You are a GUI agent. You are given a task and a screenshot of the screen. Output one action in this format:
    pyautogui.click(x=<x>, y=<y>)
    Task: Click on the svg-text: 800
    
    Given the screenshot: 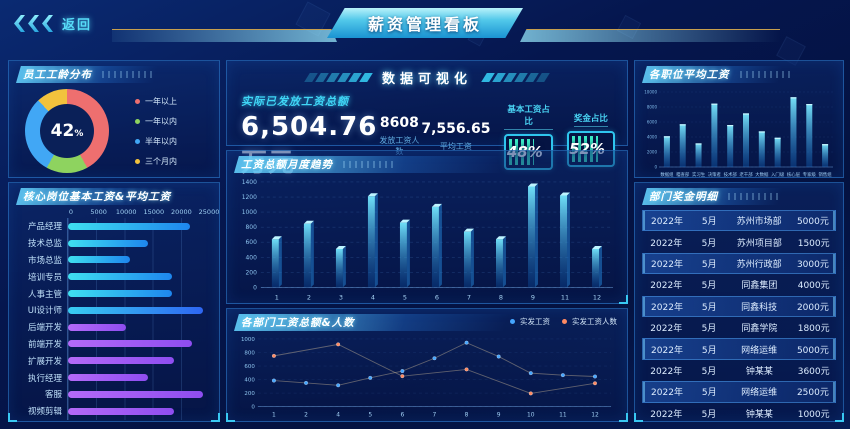 What is the action you would take?
    pyautogui.click(x=249, y=353)
    